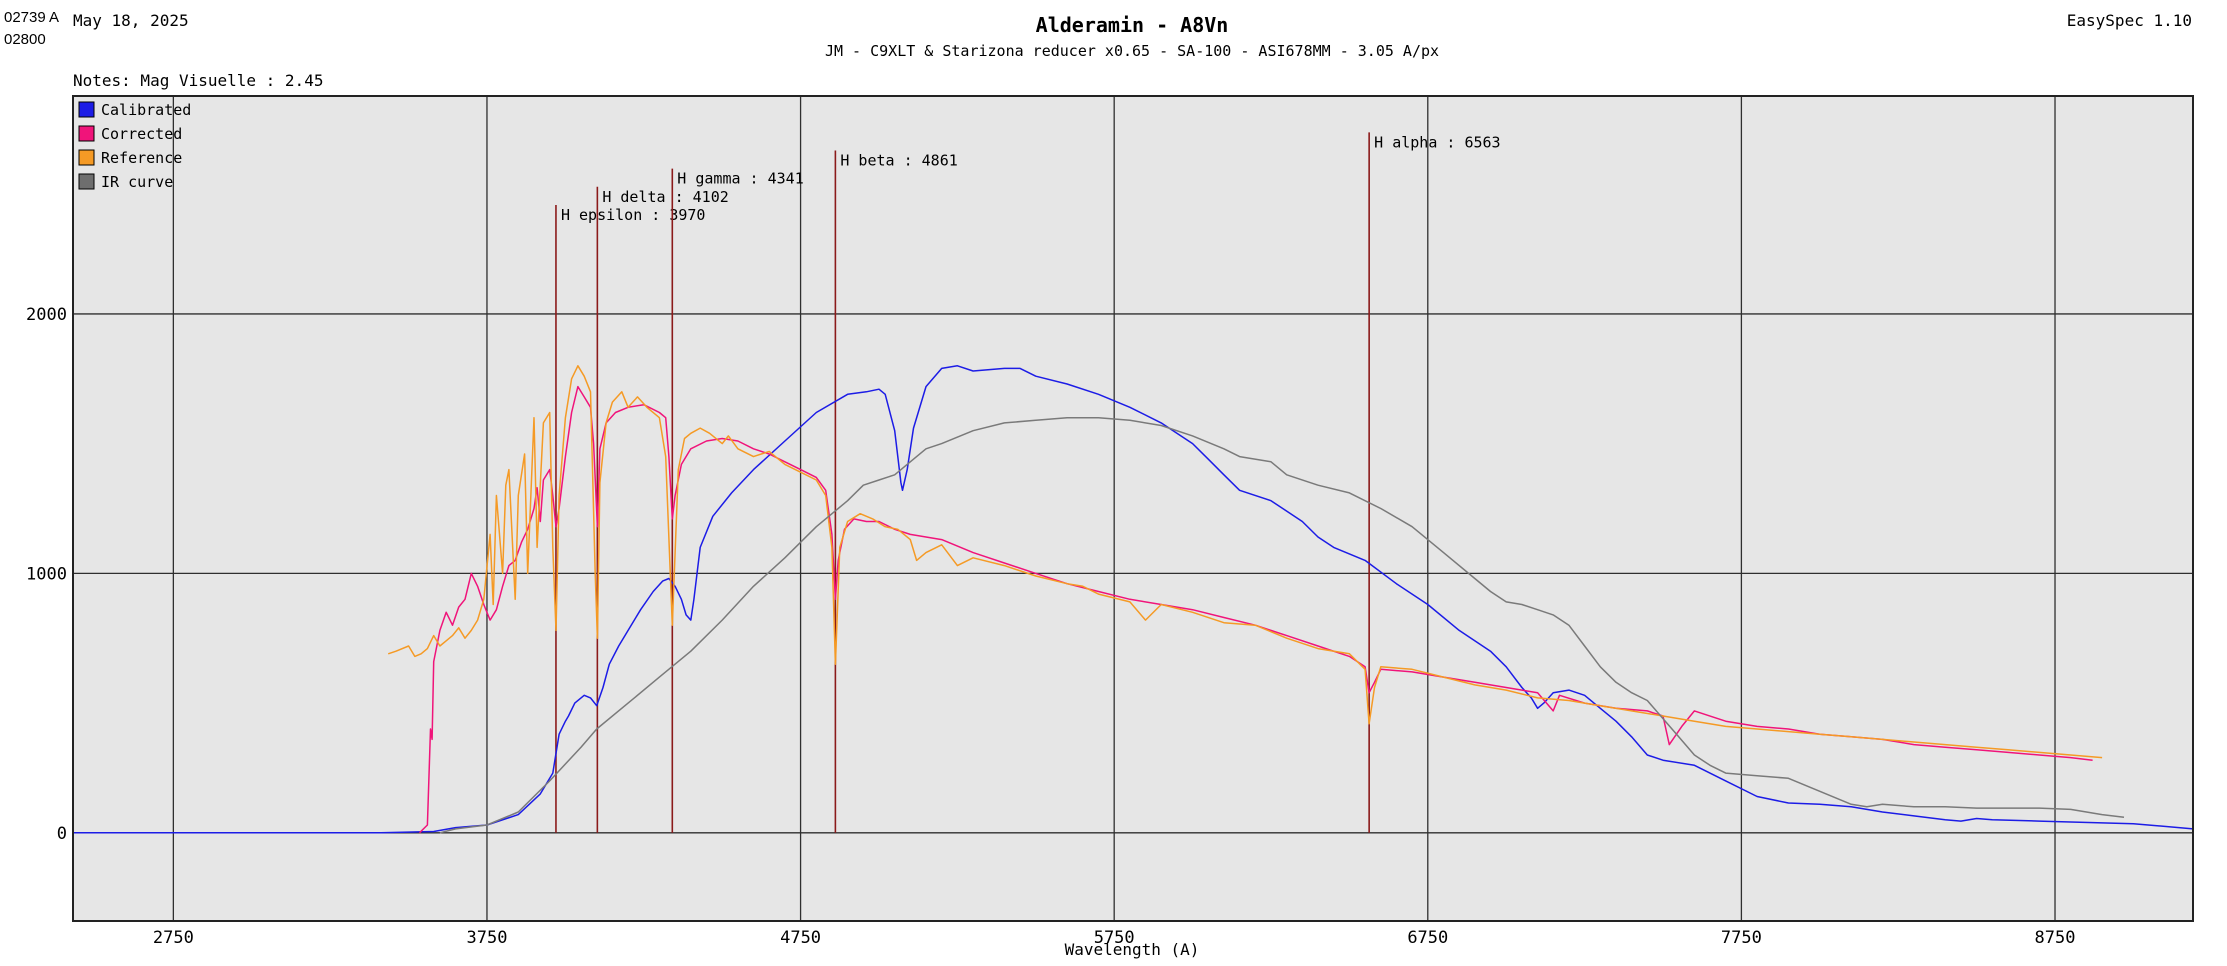  Describe the element at coordinates (2055, 938) in the screenshot. I see `x-tick-label: 8750` at that location.